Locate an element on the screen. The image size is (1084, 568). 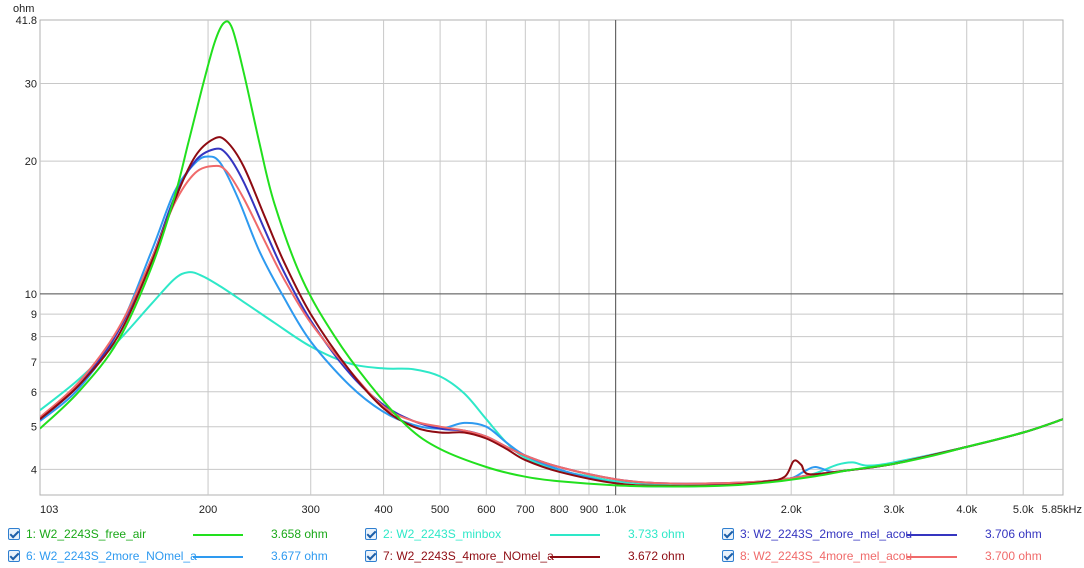
x-tick-label: 700 is located at coordinates (525, 510).